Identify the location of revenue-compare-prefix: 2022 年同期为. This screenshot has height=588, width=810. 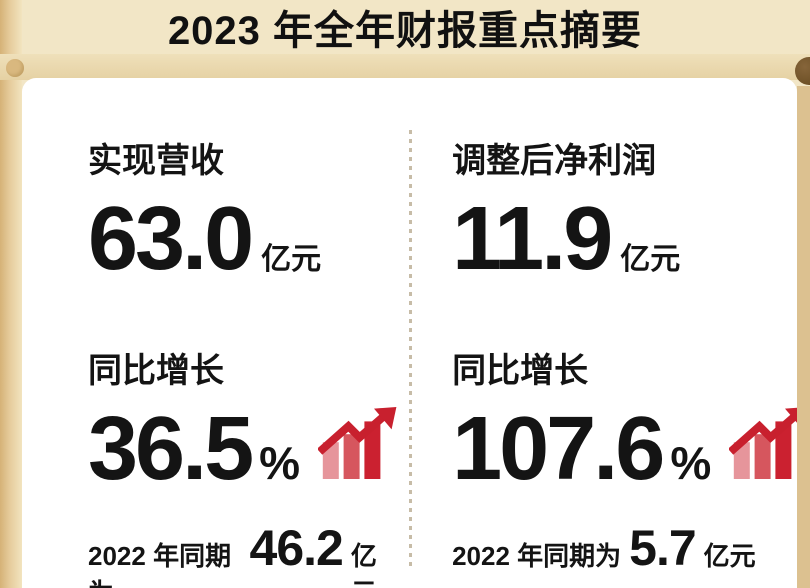
(160, 564).